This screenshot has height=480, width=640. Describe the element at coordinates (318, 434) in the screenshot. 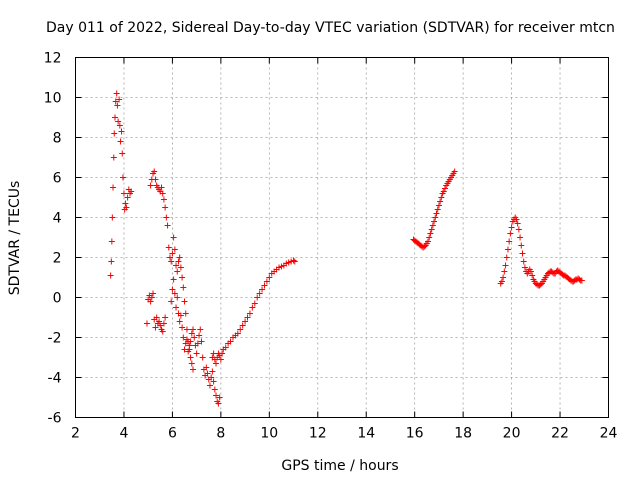

I see `x-tick-label: 12` at that location.